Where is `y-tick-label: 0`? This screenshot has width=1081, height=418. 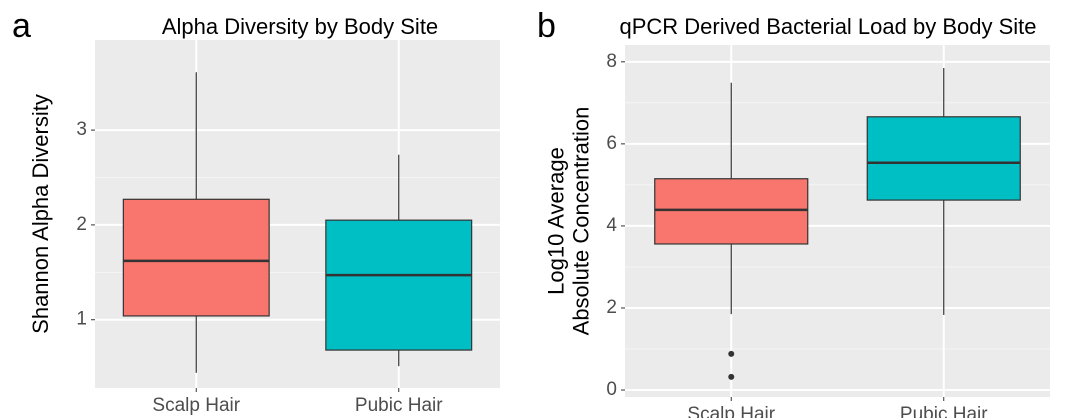
y-tick-label: 0 is located at coordinates (611, 389).